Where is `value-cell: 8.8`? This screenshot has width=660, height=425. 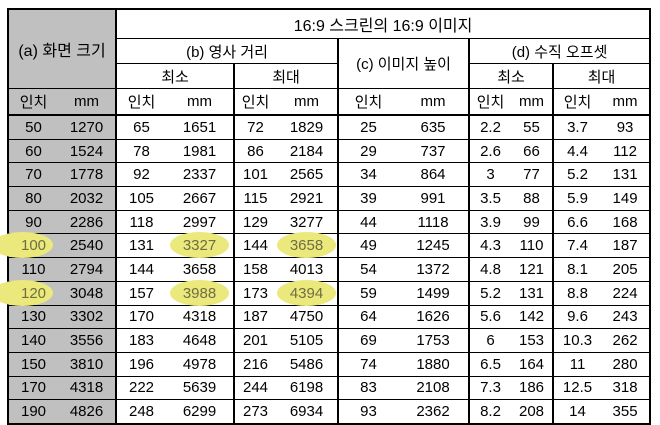
value-cell: 8.8 is located at coordinates (577, 292).